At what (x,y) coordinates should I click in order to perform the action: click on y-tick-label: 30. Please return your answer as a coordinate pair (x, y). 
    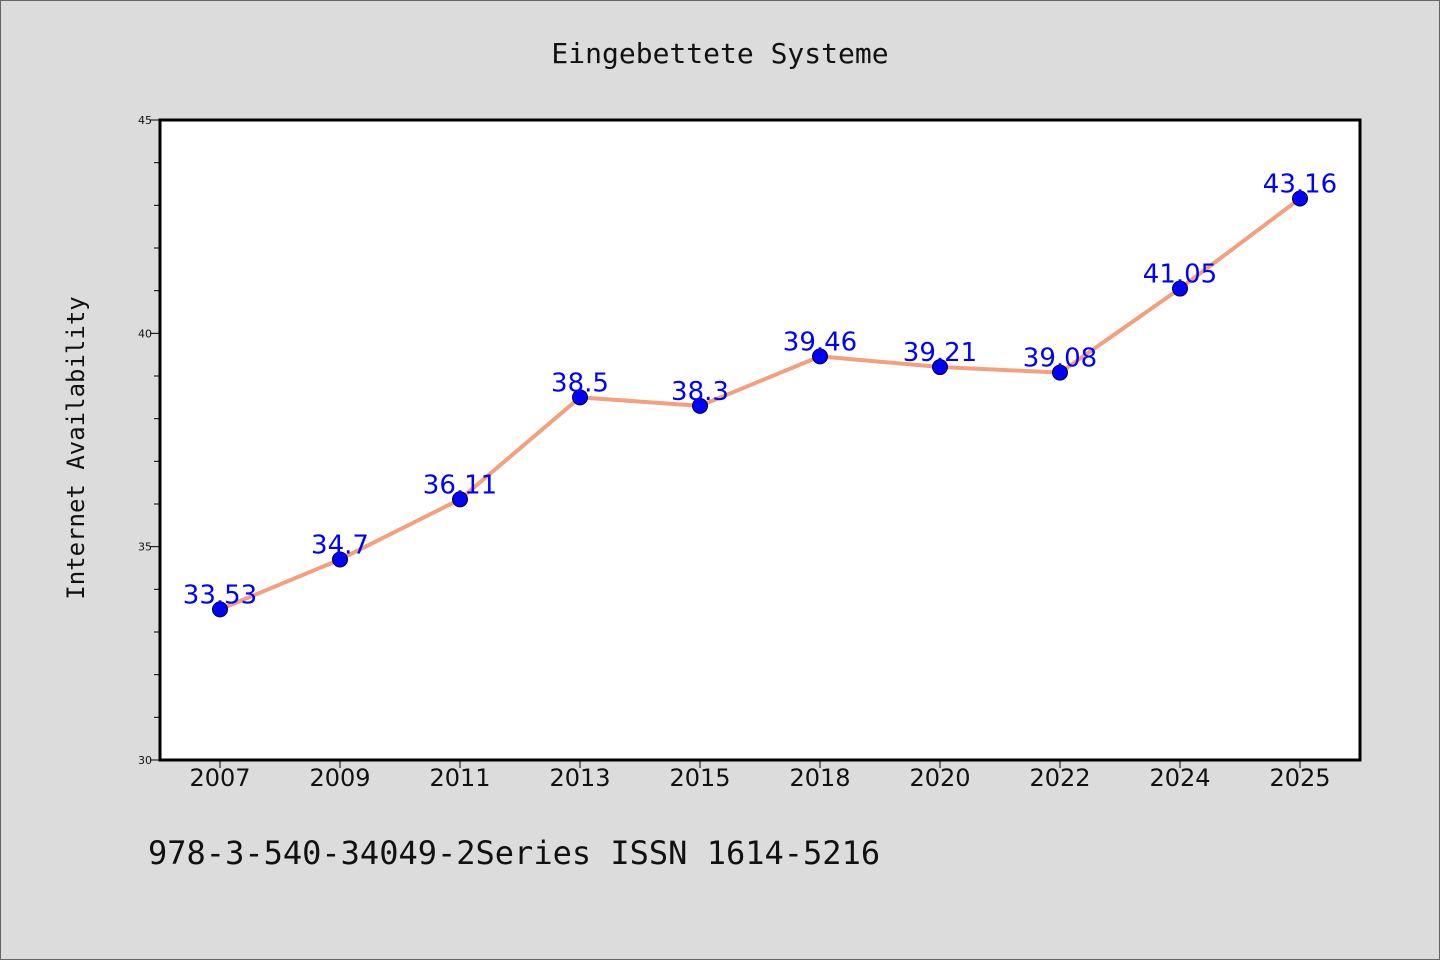
    Looking at the image, I should click on (145, 760).